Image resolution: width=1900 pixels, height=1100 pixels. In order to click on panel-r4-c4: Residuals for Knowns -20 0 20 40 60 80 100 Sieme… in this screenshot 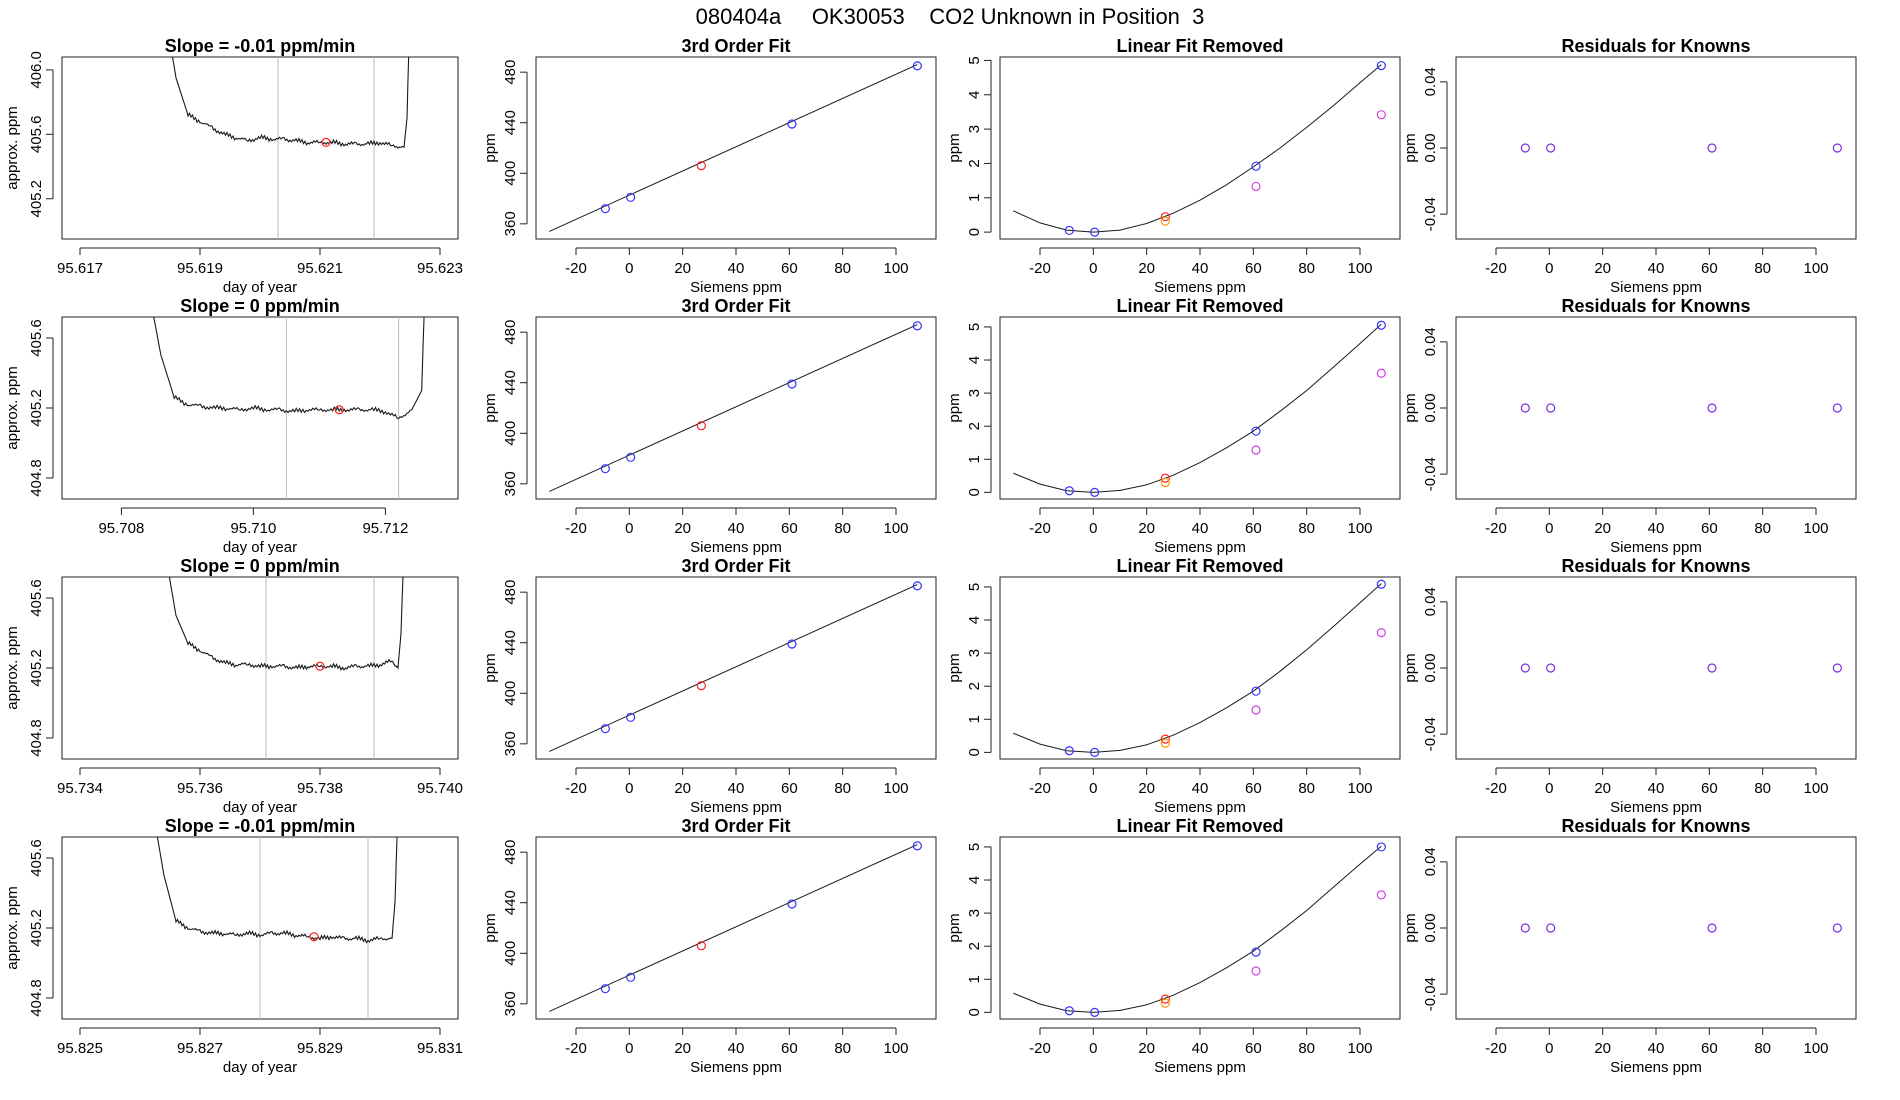, I will do `click(1629, 946)`.